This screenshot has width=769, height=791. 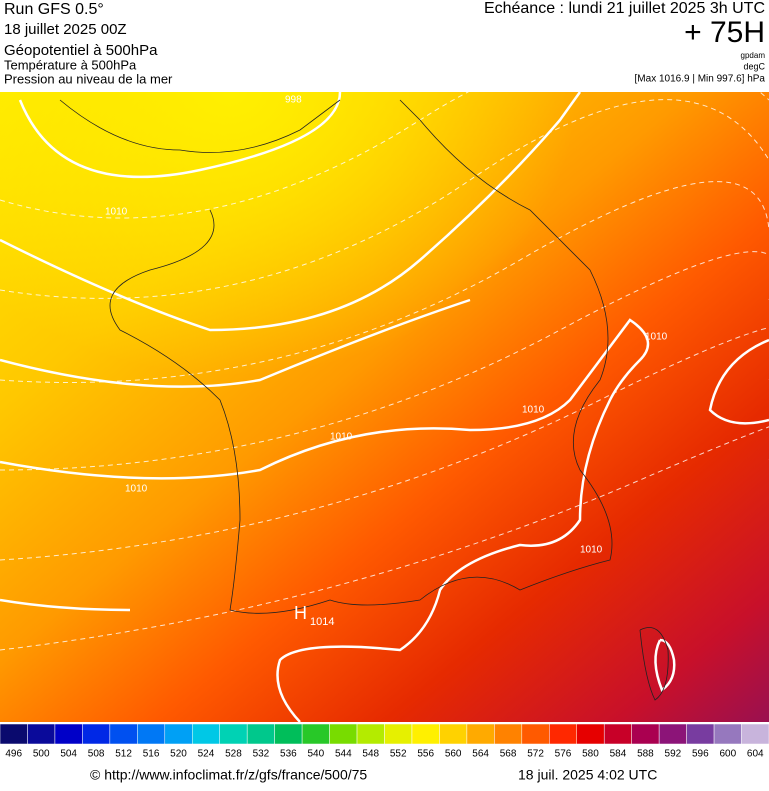 I want to click on forecast-time: Echéance : lundi 21 juillet 2025 3h UTC, so click(x=624, y=8).